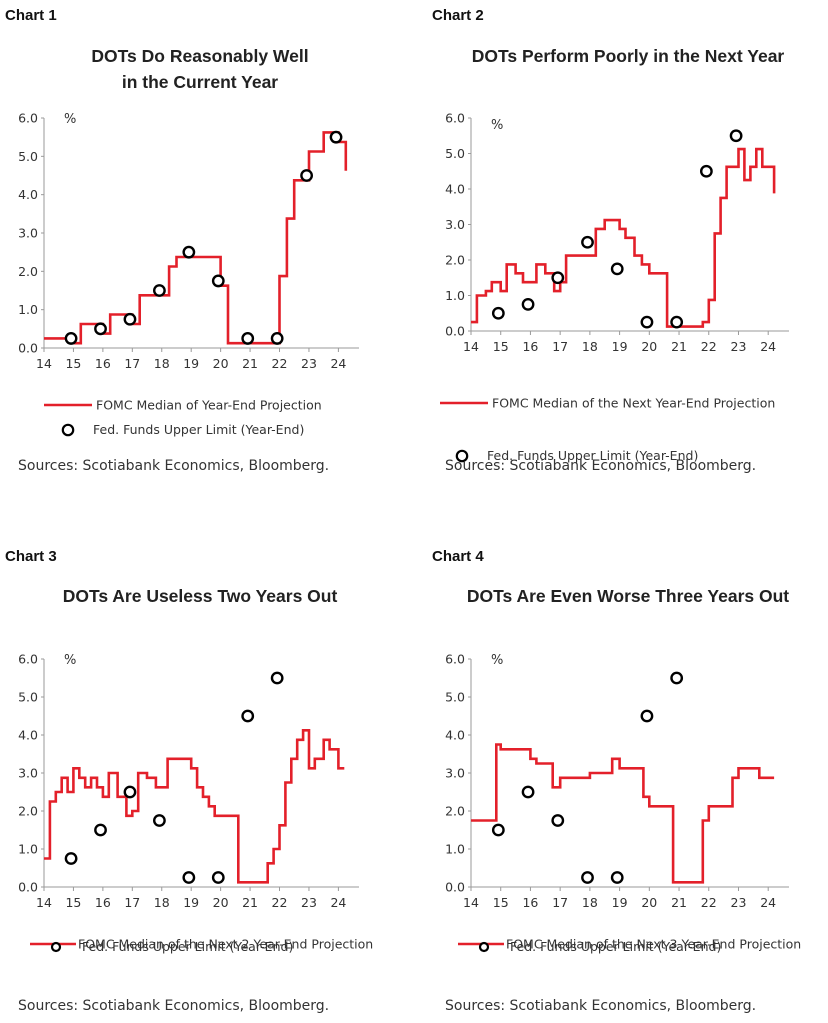  What do you see at coordinates (628, 596) in the screenshot?
I see `chart-title: DOTs Are Even Worse Three Years Out` at bounding box center [628, 596].